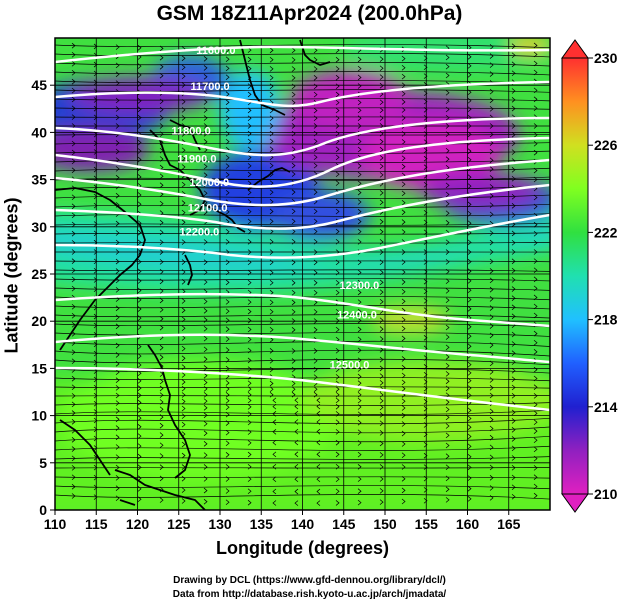 The height and width of the screenshot is (605, 619). What do you see at coordinates (360, 286) in the screenshot?
I see `contour-label: 12300.0` at bounding box center [360, 286].